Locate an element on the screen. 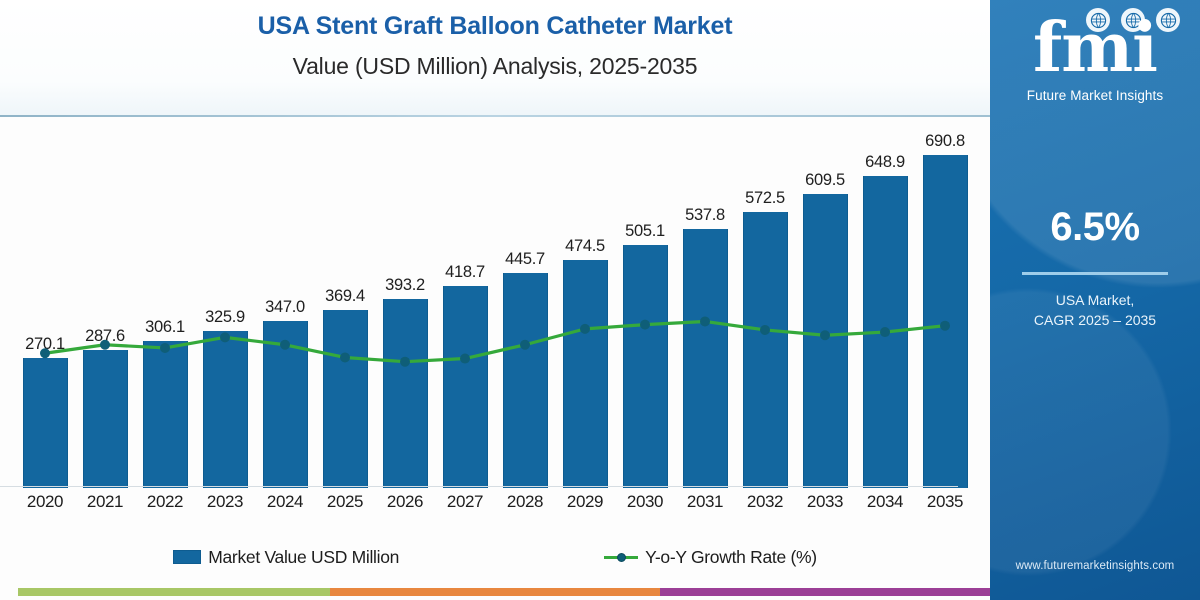  x-axis-tick-label: 2026 is located at coordinates (405, 501).